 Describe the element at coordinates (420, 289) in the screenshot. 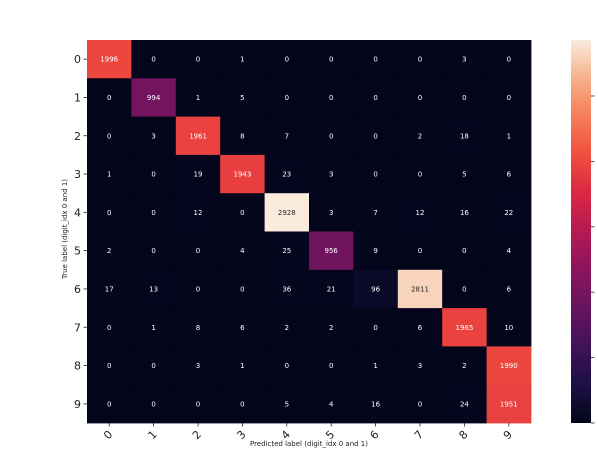

I see `cell-value-label: 2811` at that location.